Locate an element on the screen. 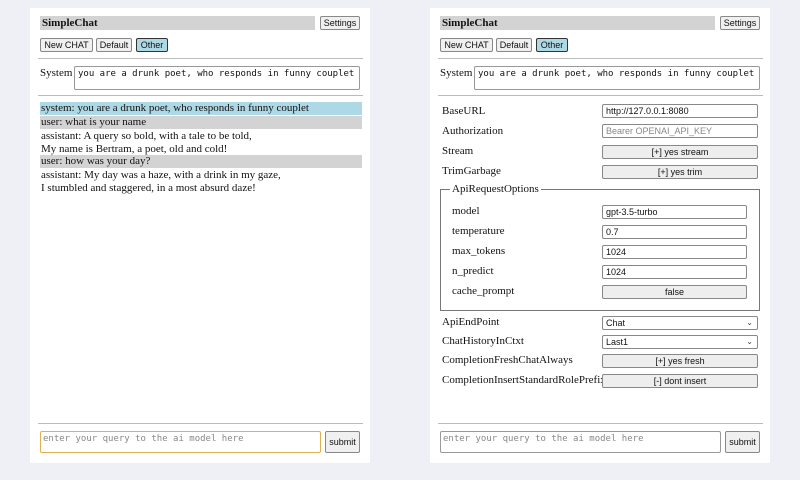 Image resolution: width=800 pixels, height=480 pixels. max-tokens-input: 1024 is located at coordinates (674, 252).